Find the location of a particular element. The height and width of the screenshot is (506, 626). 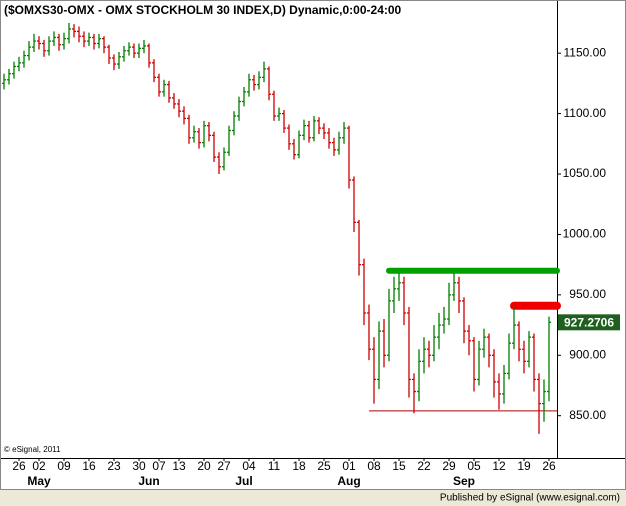

x-tick-label: 09 is located at coordinates (64, 466).